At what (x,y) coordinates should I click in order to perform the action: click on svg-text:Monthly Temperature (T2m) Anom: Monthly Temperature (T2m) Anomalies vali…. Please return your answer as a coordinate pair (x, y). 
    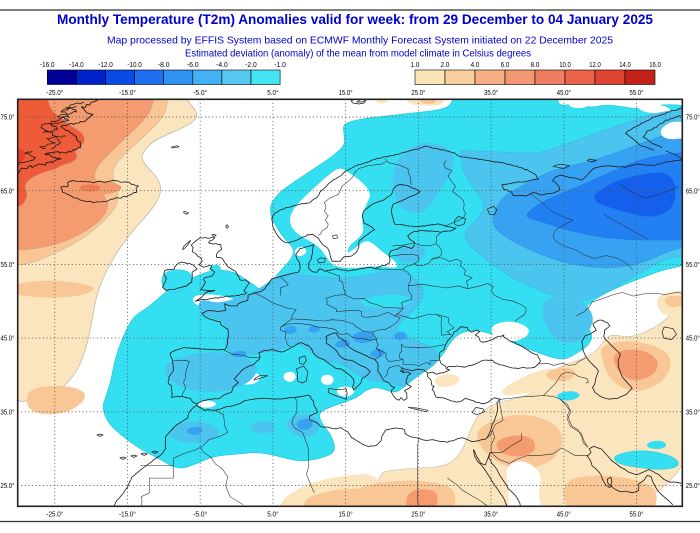
    Looking at the image, I should click on (355, 19).